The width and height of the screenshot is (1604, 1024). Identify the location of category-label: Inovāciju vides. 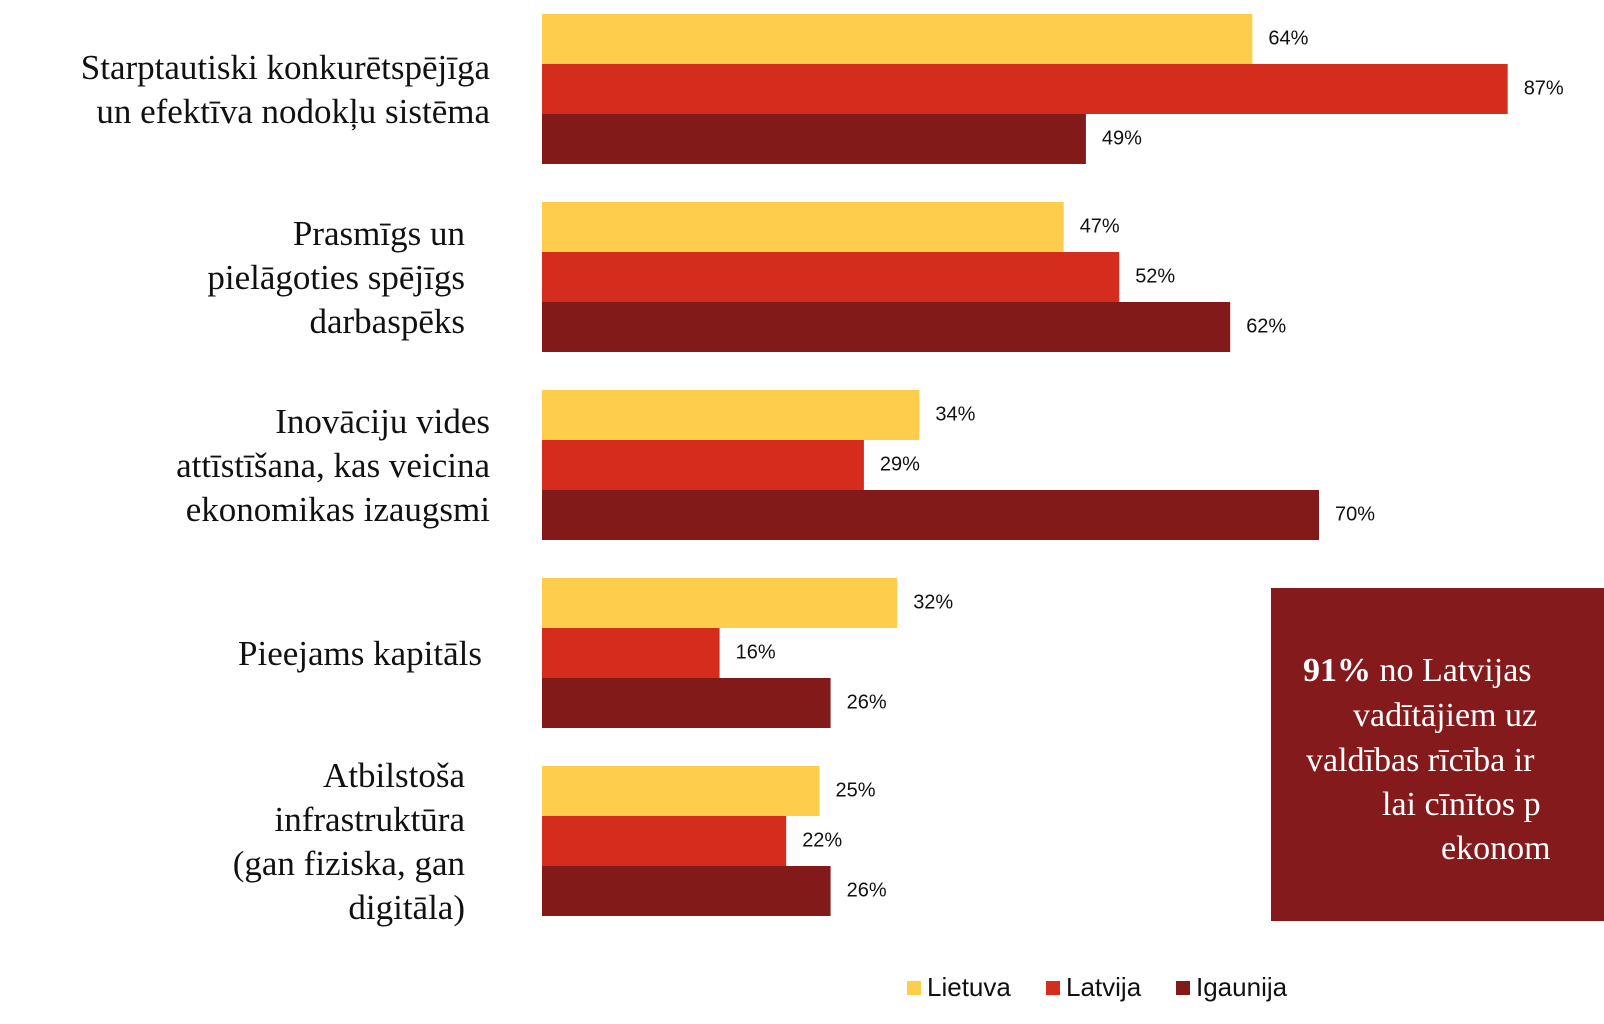
(382, 421).